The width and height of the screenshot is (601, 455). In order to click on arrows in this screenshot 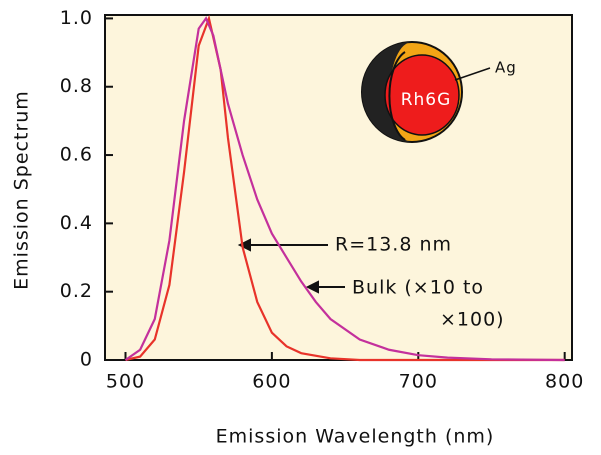, I will do `click(291, 266)`.